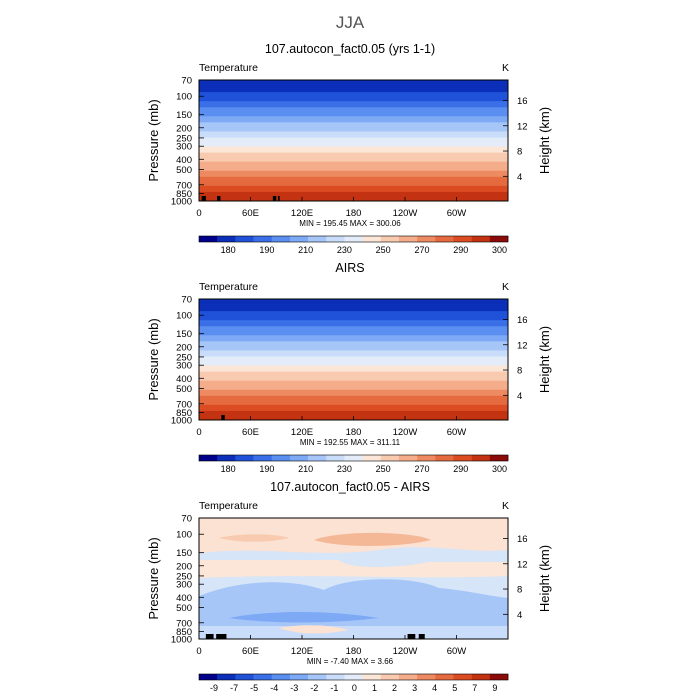  I want to click on colorbar-label: -2, so click(314, 688).